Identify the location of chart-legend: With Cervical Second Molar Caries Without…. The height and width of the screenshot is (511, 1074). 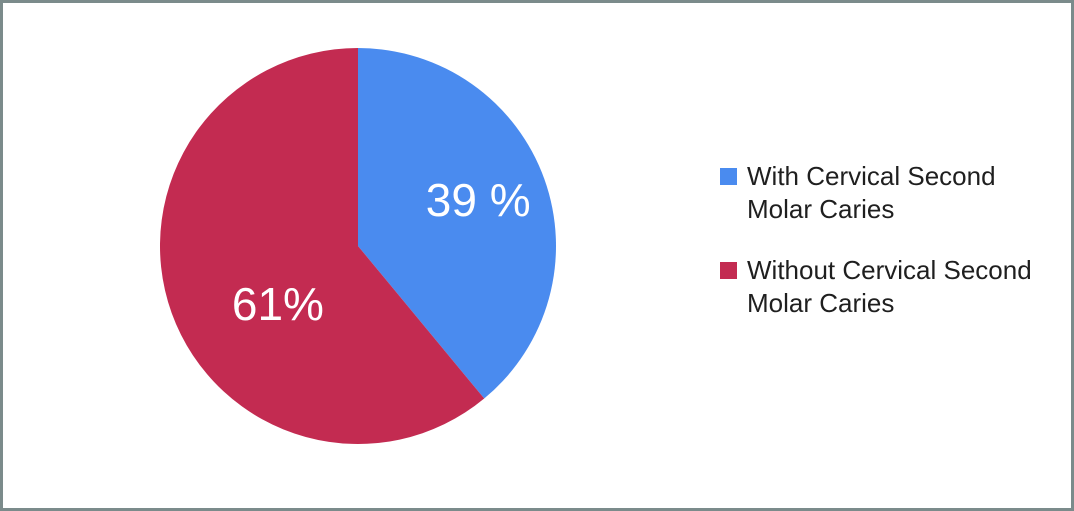
(879, 254).